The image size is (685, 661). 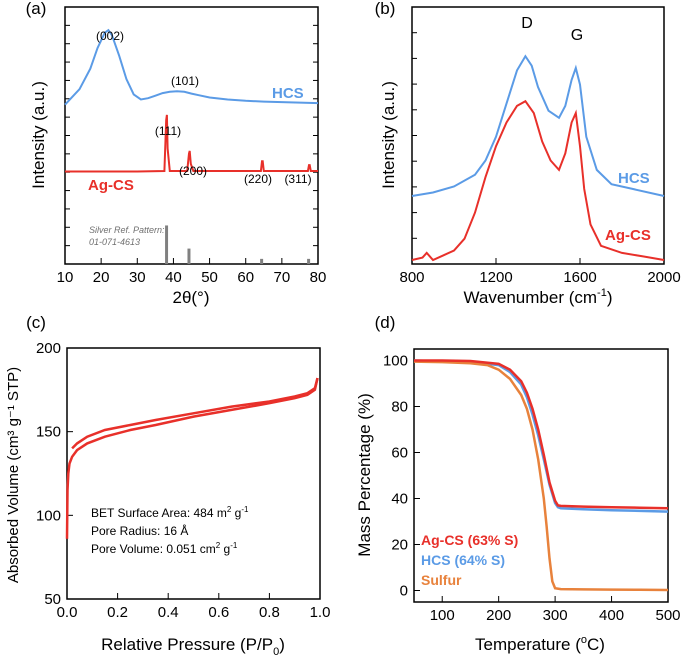 What do you see at coordinates (584, 640) in the screenshot?
I see `panel-d-xlabel-sup: o` at bounding box center [584, 640].